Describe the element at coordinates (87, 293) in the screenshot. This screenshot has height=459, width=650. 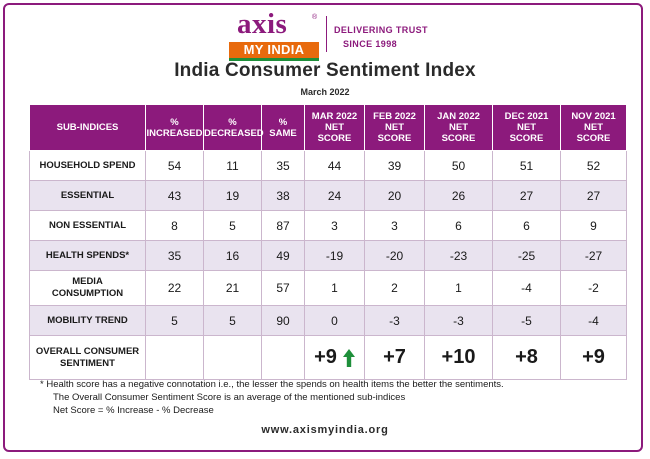
I see `row-label-text: CONSUMPTION` at that location.